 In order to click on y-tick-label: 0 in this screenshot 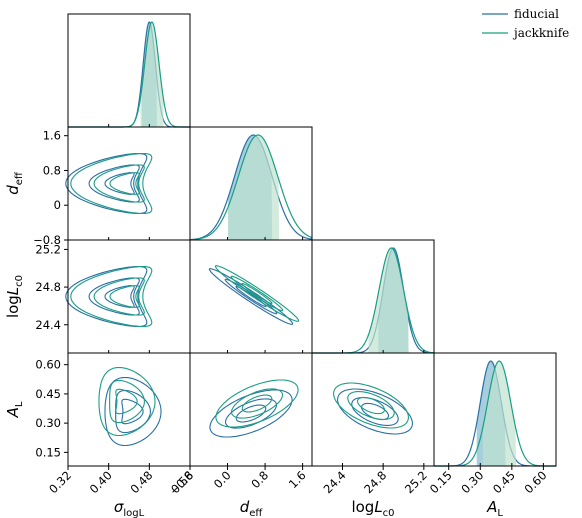, I will do `click(57, 205)`.